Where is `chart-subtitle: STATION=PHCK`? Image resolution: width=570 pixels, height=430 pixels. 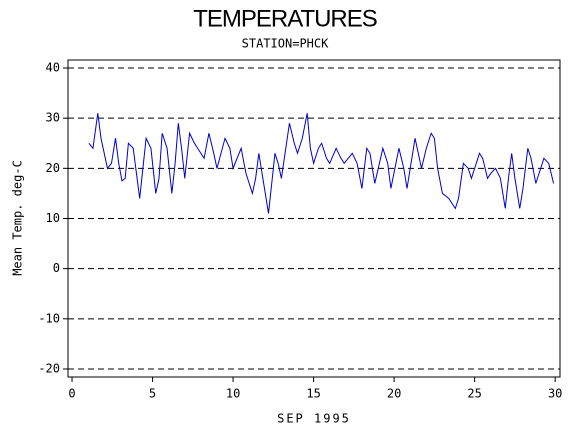
chart-subtitle: STATION=PHCK is located at coordinates (285, 44).